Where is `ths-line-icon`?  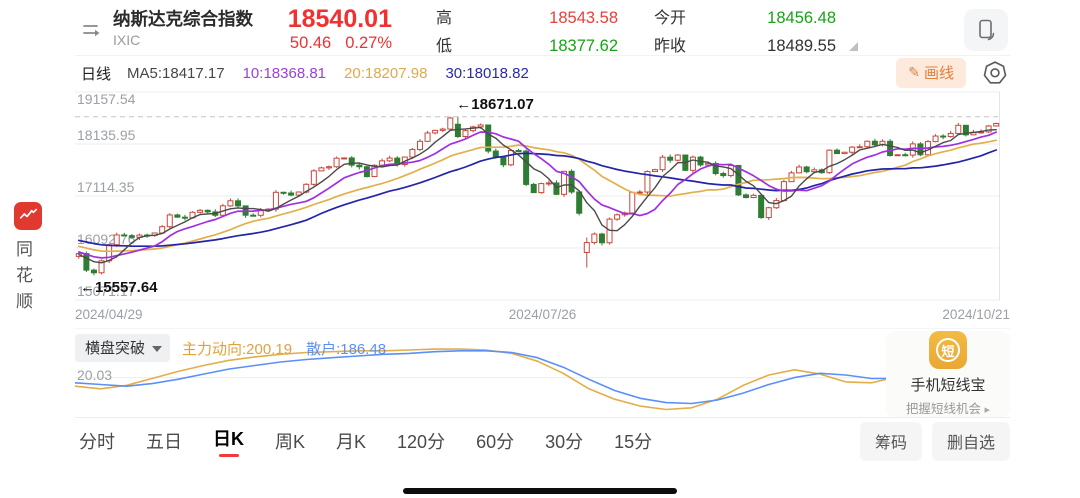 ths-line-icon is located at coordinates (28, 213).